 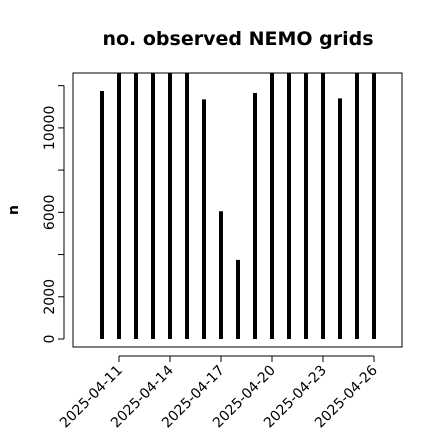 I want to click on y-tick-label: 10000, so click(x=50, y=128).